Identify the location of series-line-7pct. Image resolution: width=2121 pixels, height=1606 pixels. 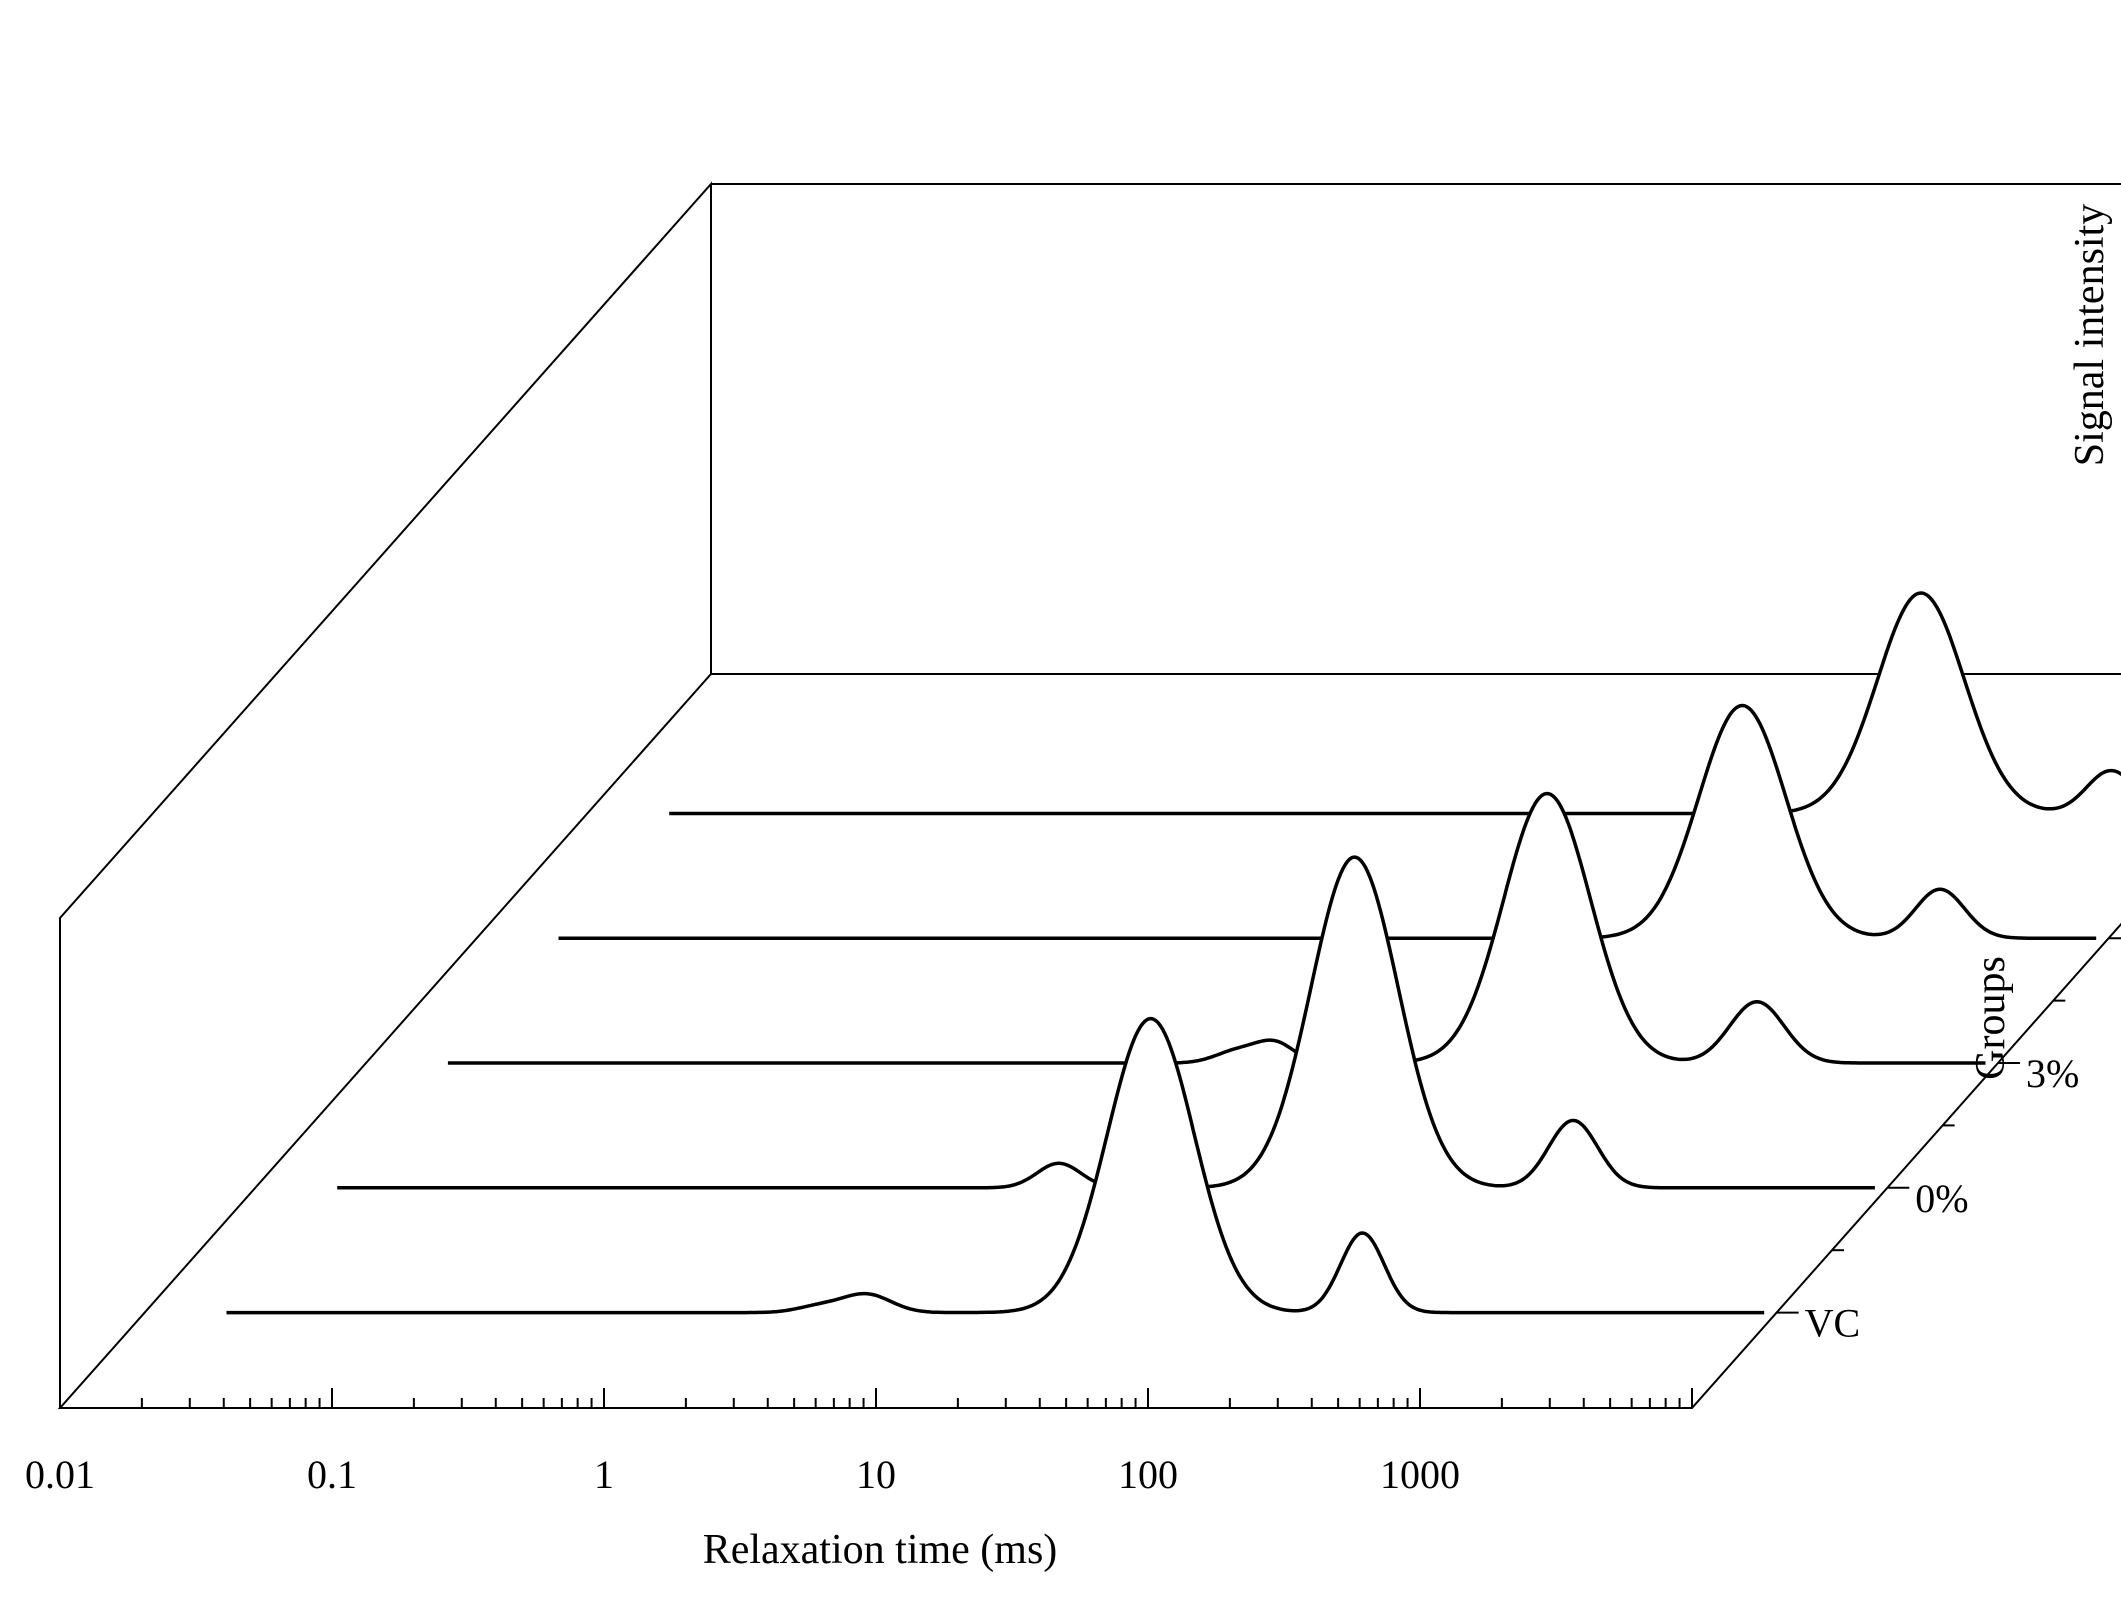
(1395, 703).